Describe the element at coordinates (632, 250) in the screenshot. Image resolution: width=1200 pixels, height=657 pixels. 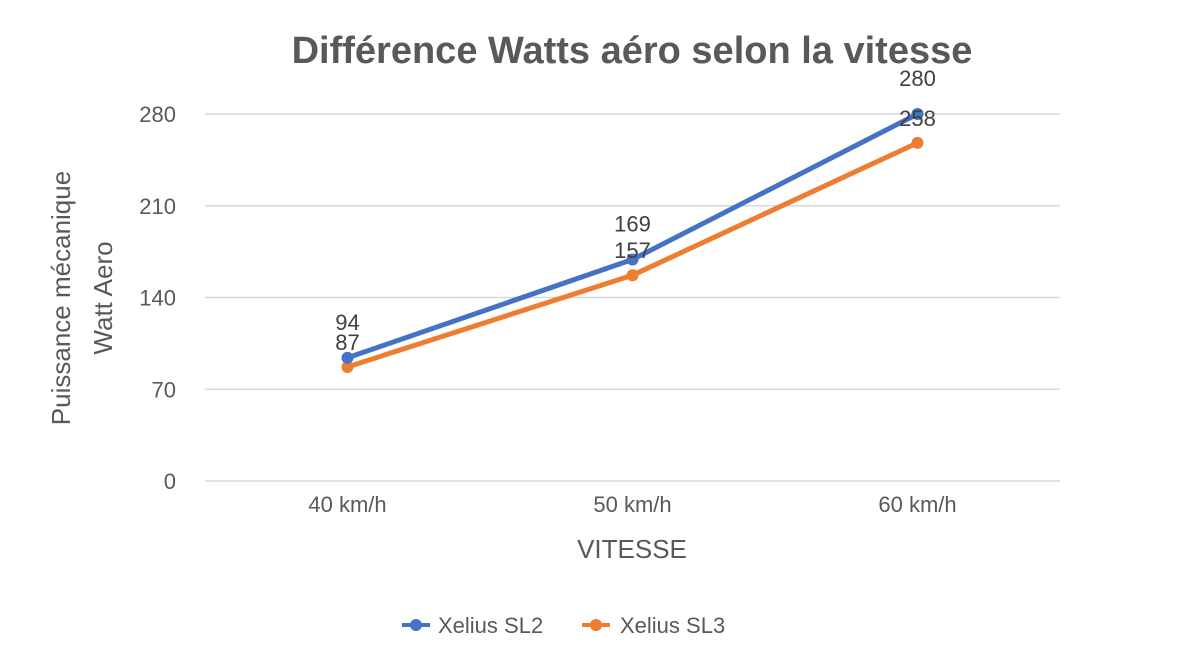
I see `data-label: 157` at that location.